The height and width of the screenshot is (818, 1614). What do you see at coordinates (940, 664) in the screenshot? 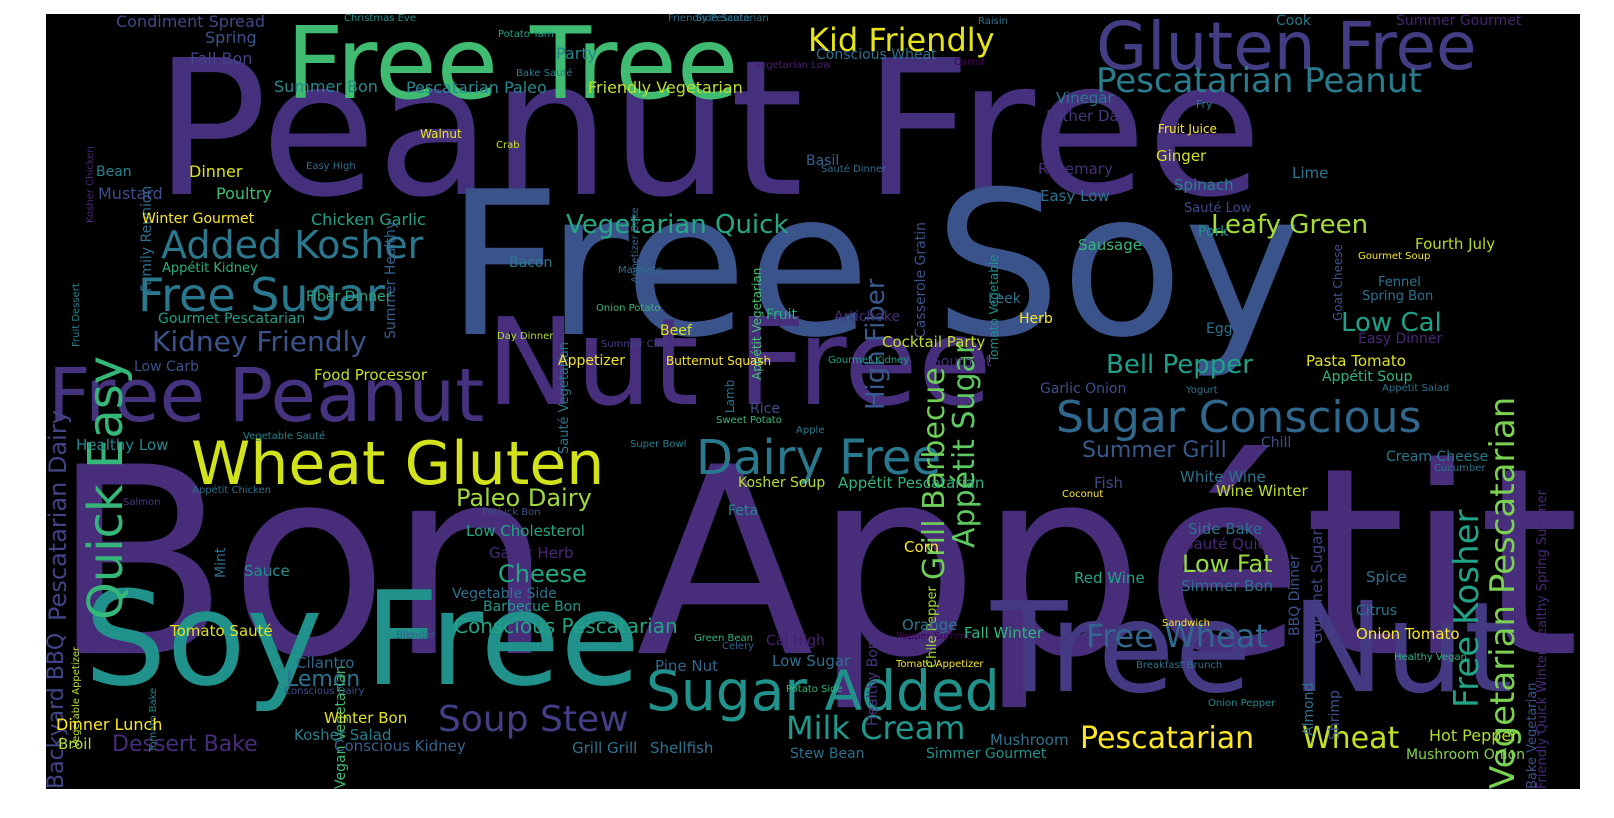
I see `cloud-word: Tomato Appetizer` at bounding box center [940, 664].